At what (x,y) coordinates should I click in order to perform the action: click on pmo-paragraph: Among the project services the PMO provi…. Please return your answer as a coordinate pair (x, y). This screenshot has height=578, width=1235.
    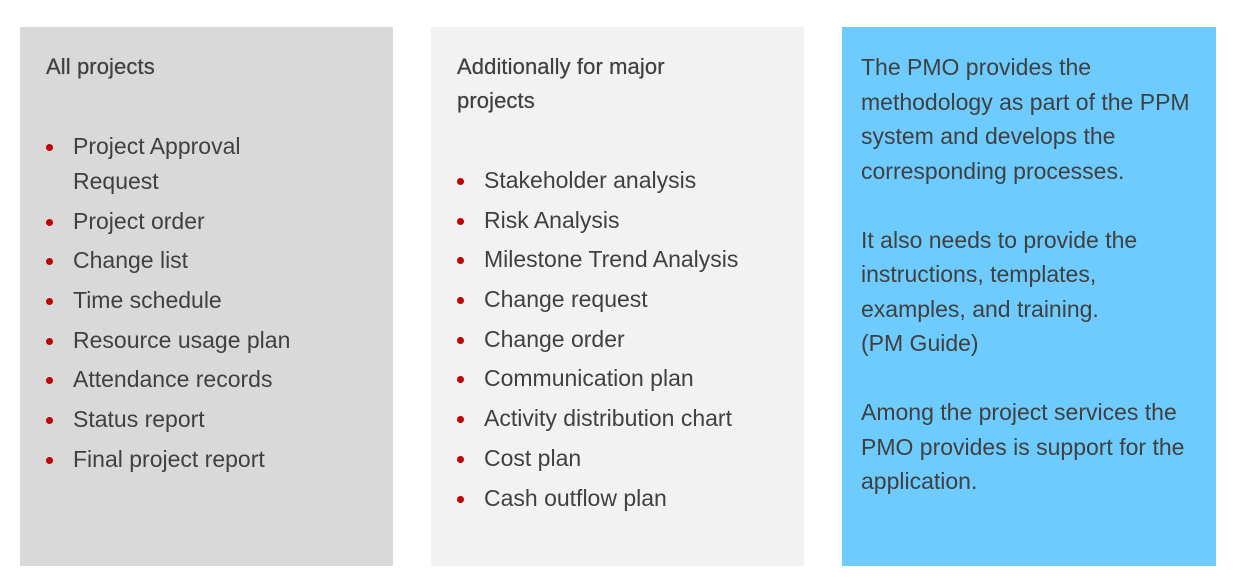
    Looking at the image, I should click on (1023, 446).